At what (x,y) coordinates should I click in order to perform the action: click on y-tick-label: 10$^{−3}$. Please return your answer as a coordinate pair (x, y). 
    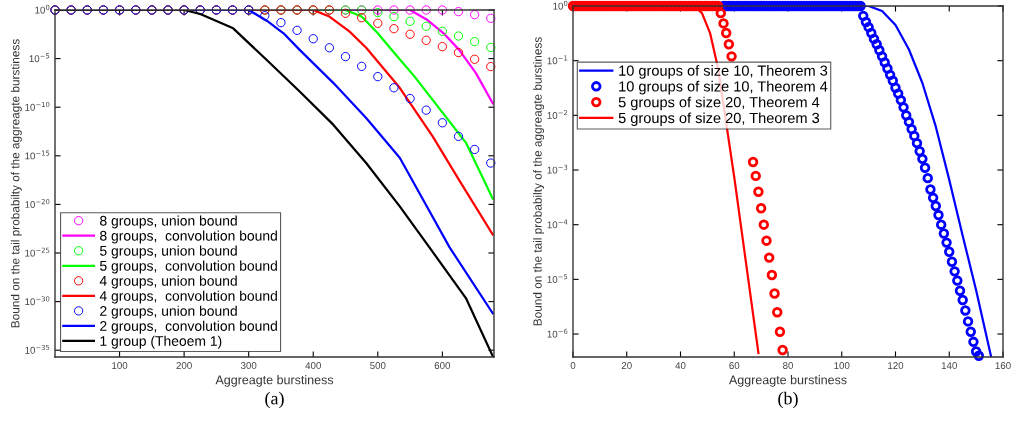
    Looking at the image, I should click on (557, 169).